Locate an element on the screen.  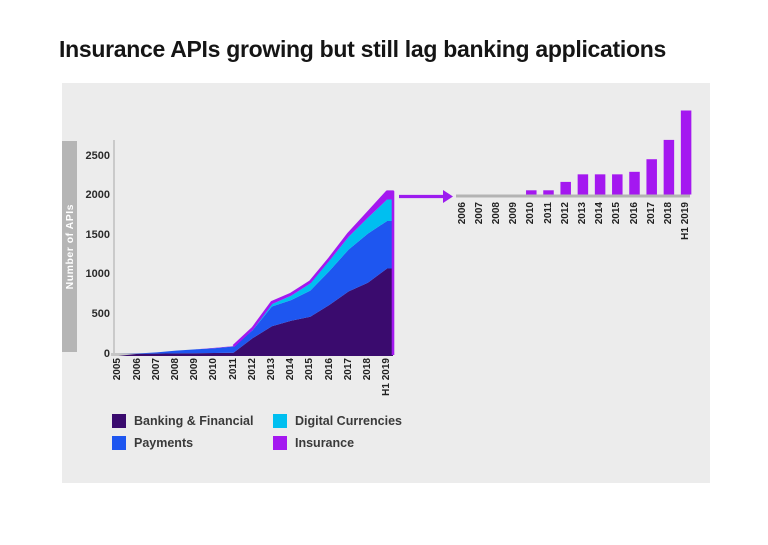
bar-x-label-2016: 2016 is located at coordinates (634, 212).